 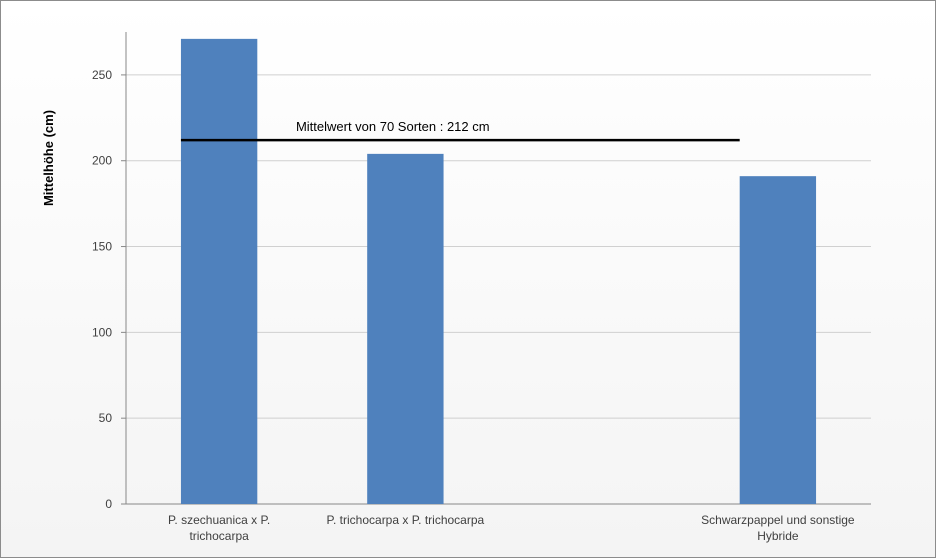 What do you see at coordinates (102, 289) in the screenshot?
I see `y-tick-labels: 0 50 100 150 200 250` at bounding box center [102, 289].